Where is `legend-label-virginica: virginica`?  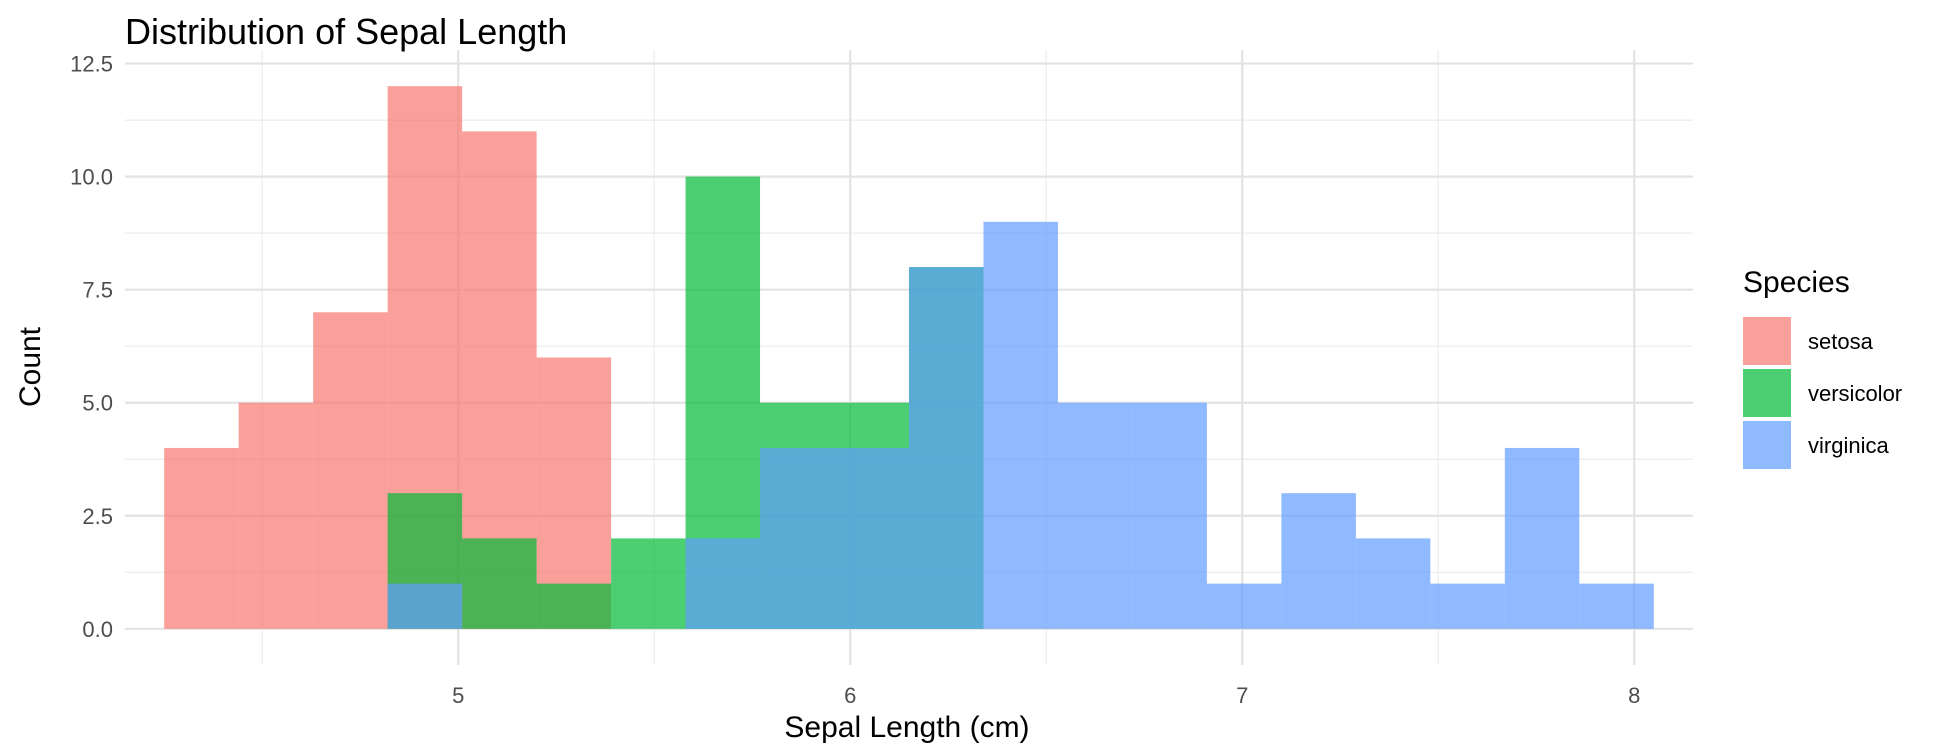
legend-label-virginica: virginica is located at coordinates (1848, 445).